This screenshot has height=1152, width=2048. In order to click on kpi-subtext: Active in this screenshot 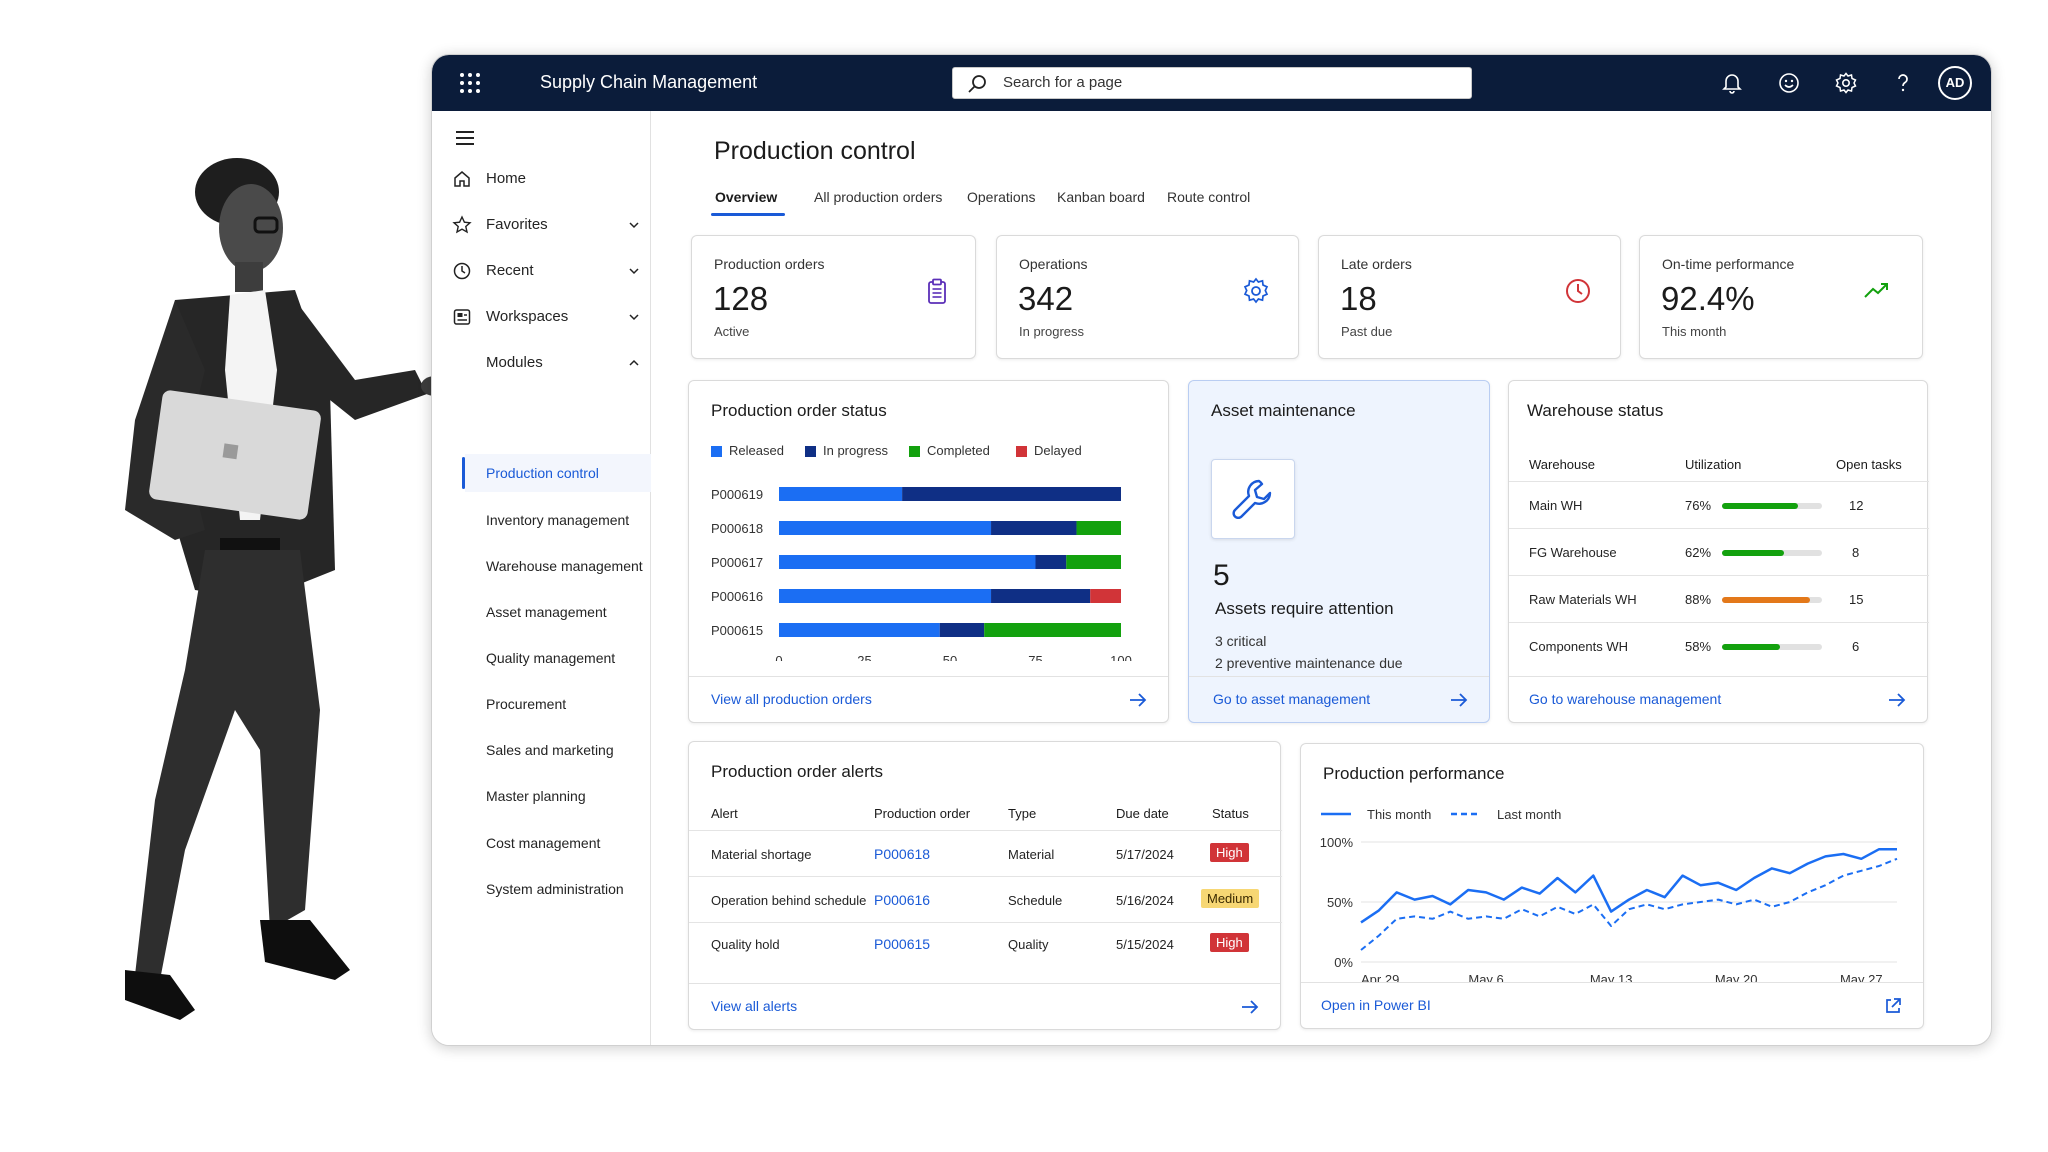, I will do `click(732, 331)`.